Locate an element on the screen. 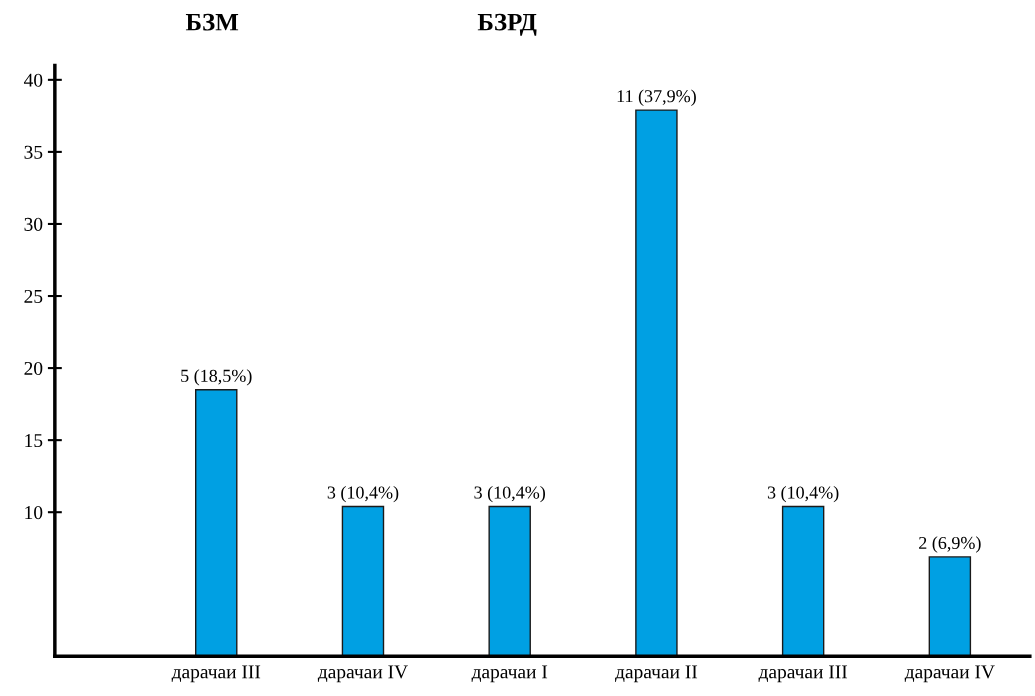  y-tick-label: 20 is located at coordinates (33, 368).